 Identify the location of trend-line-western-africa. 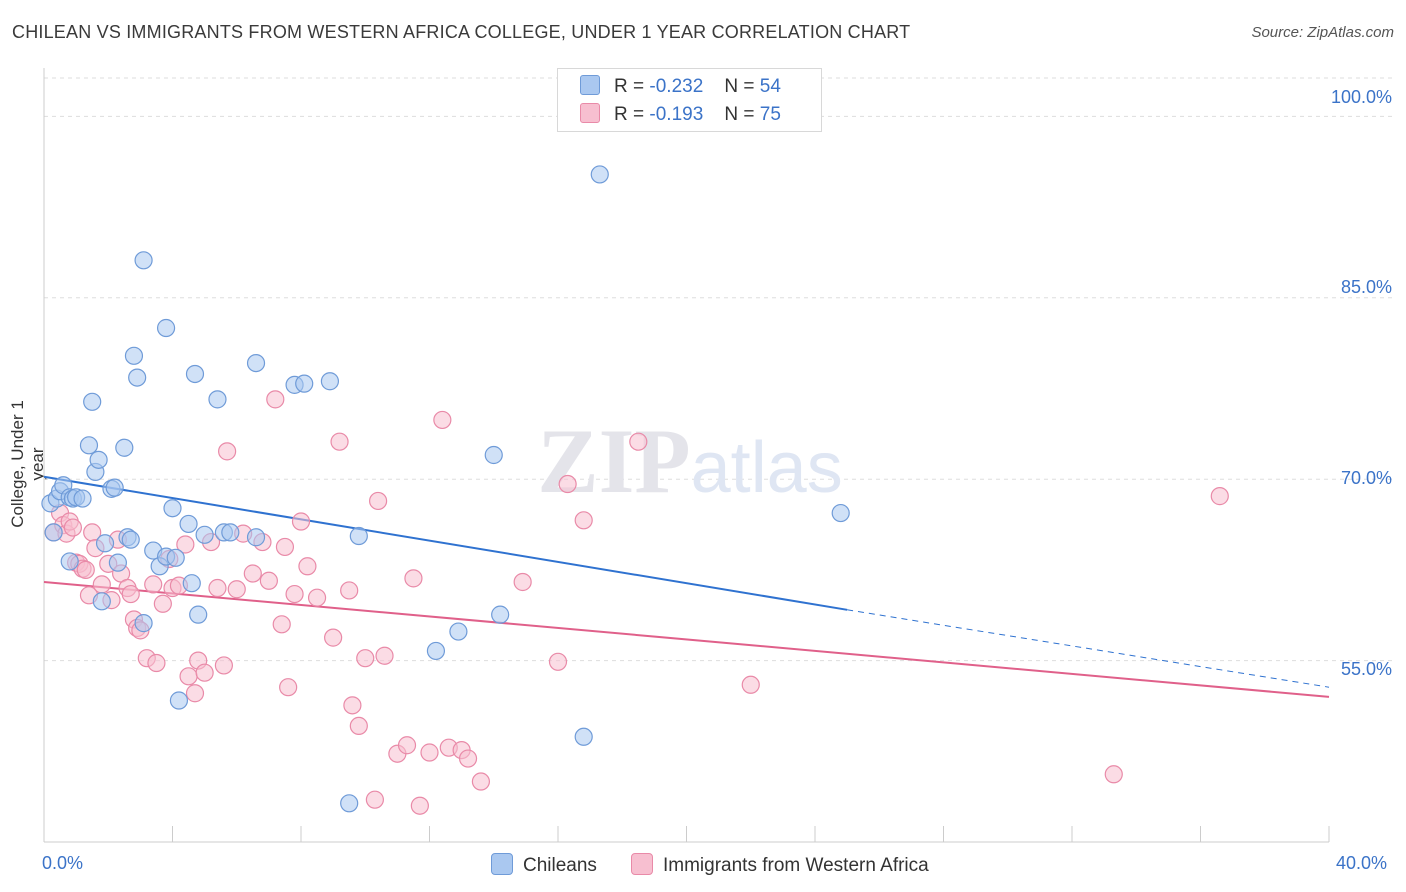
(686, 639).